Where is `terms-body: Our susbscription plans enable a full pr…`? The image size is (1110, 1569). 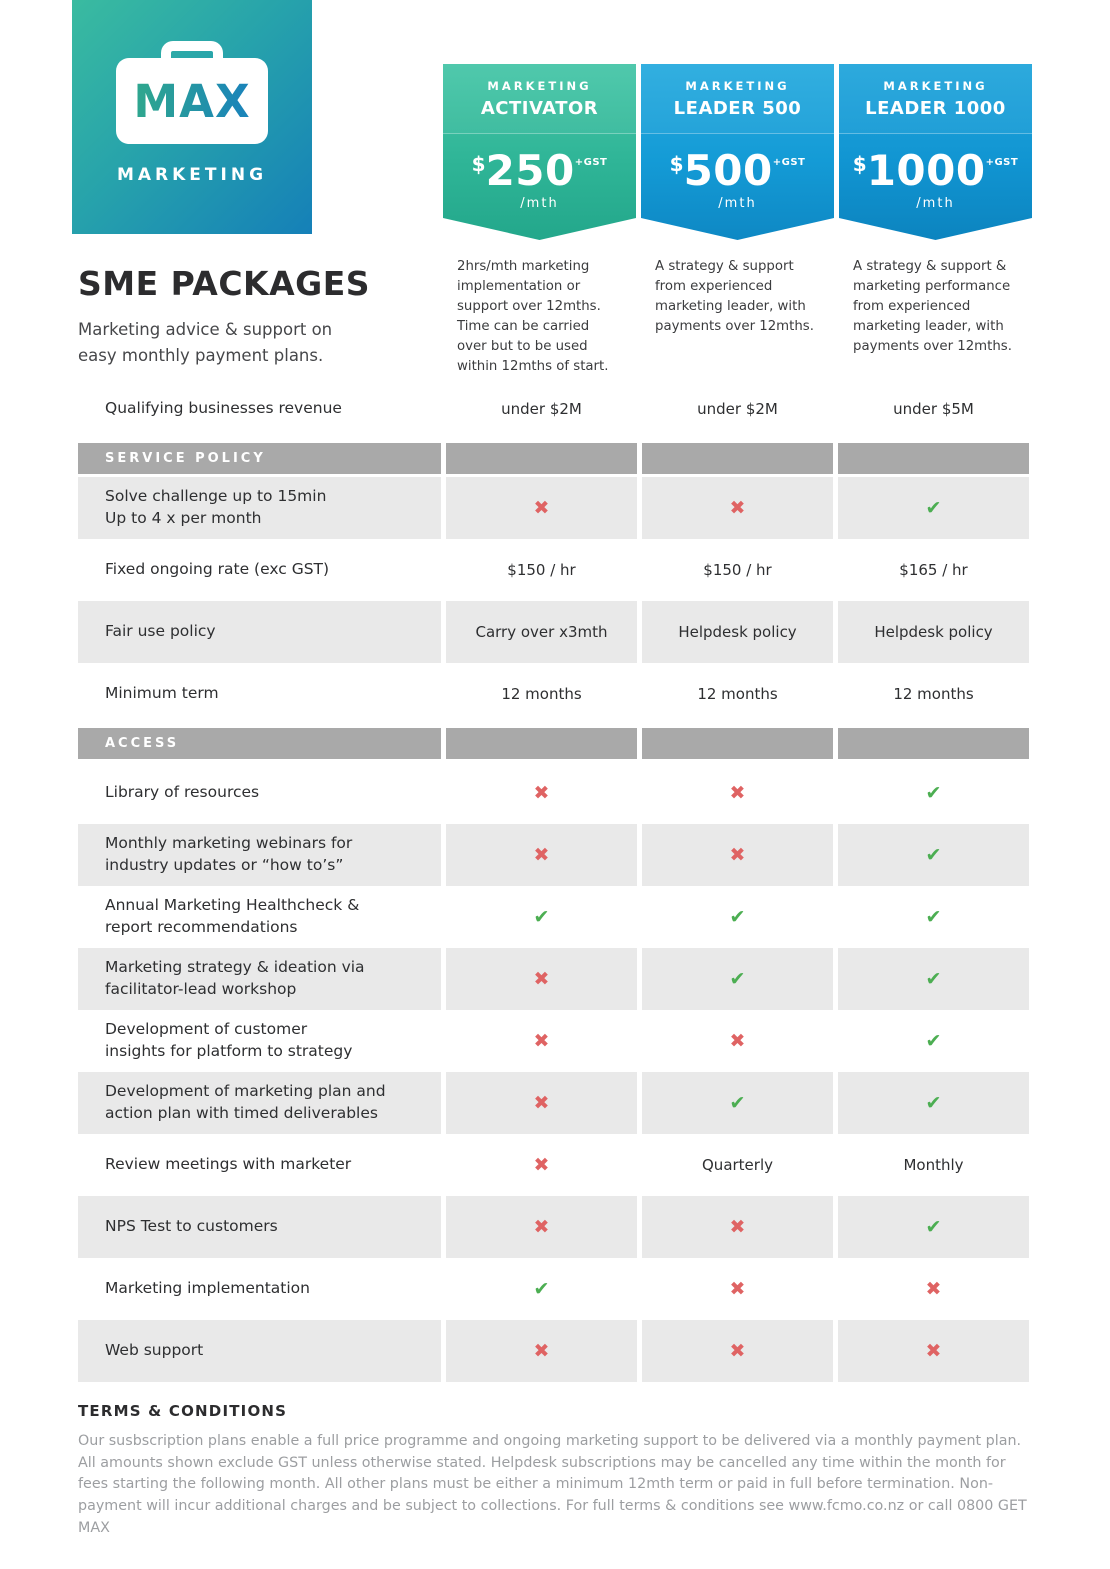 terms-body: Our susbscription plans enable a full pr… is located at coordinates (552, 1484).